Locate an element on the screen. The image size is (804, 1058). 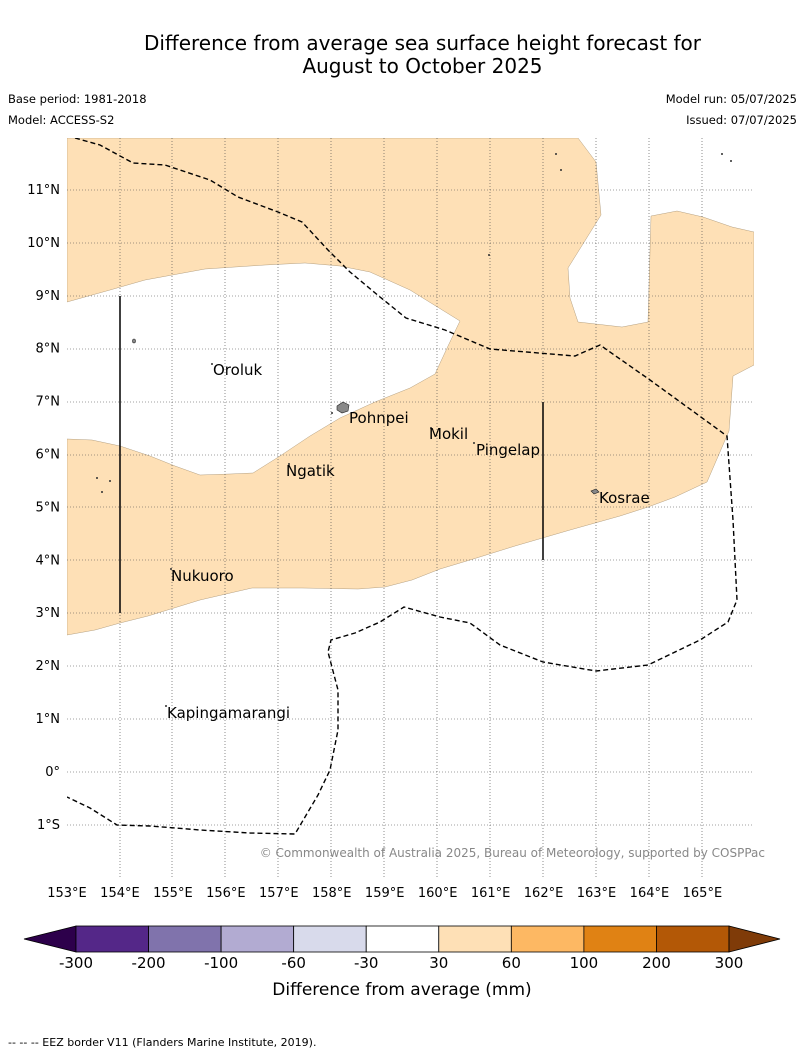
latitude-label: 1°N is located at coordinates (48, 719).